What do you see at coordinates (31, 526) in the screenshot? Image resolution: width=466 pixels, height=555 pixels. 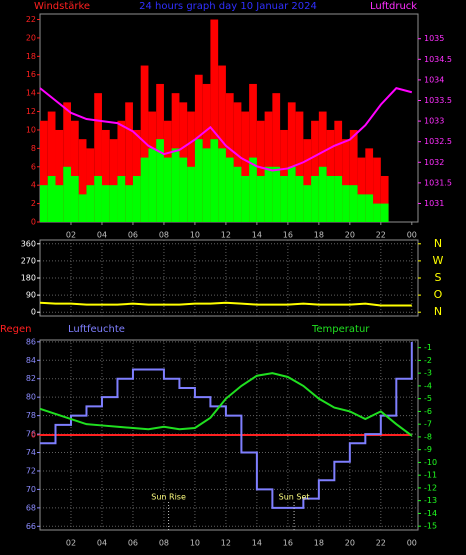 I see `y-tick-label: 66` at bounding box center [31, 526].